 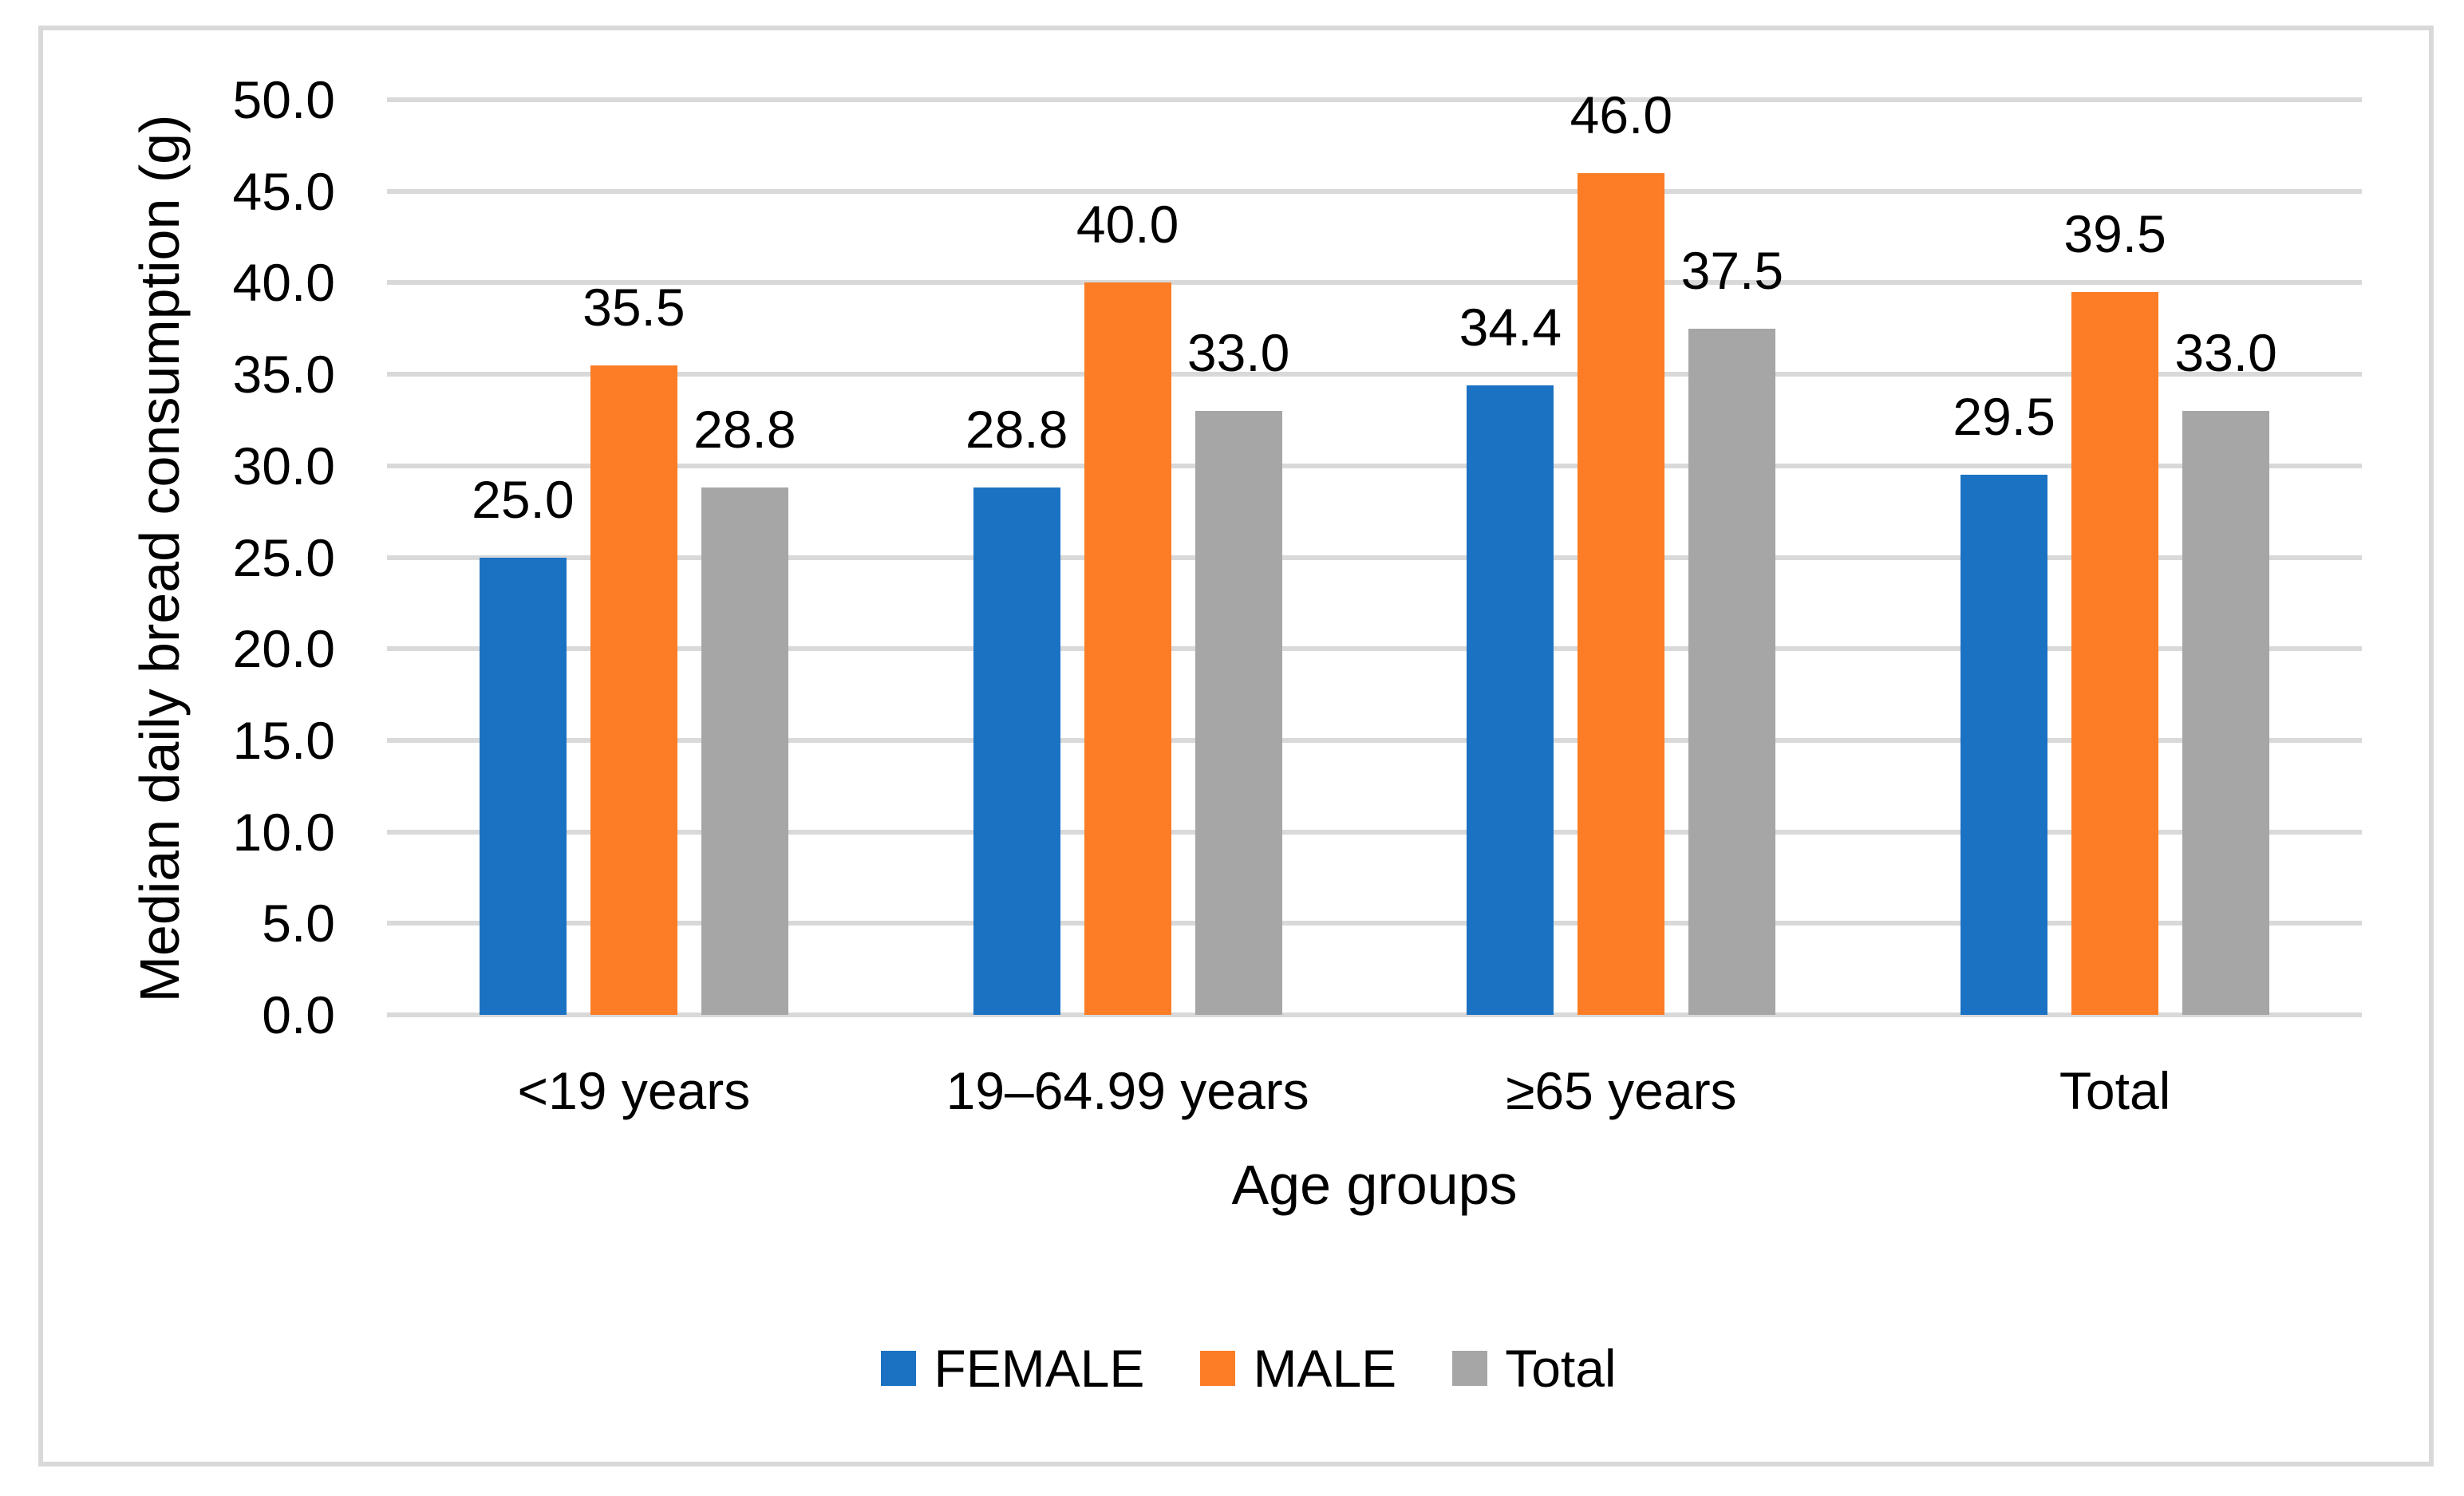 I want to click on x-axis-line, so click(x=1374, y=1014).